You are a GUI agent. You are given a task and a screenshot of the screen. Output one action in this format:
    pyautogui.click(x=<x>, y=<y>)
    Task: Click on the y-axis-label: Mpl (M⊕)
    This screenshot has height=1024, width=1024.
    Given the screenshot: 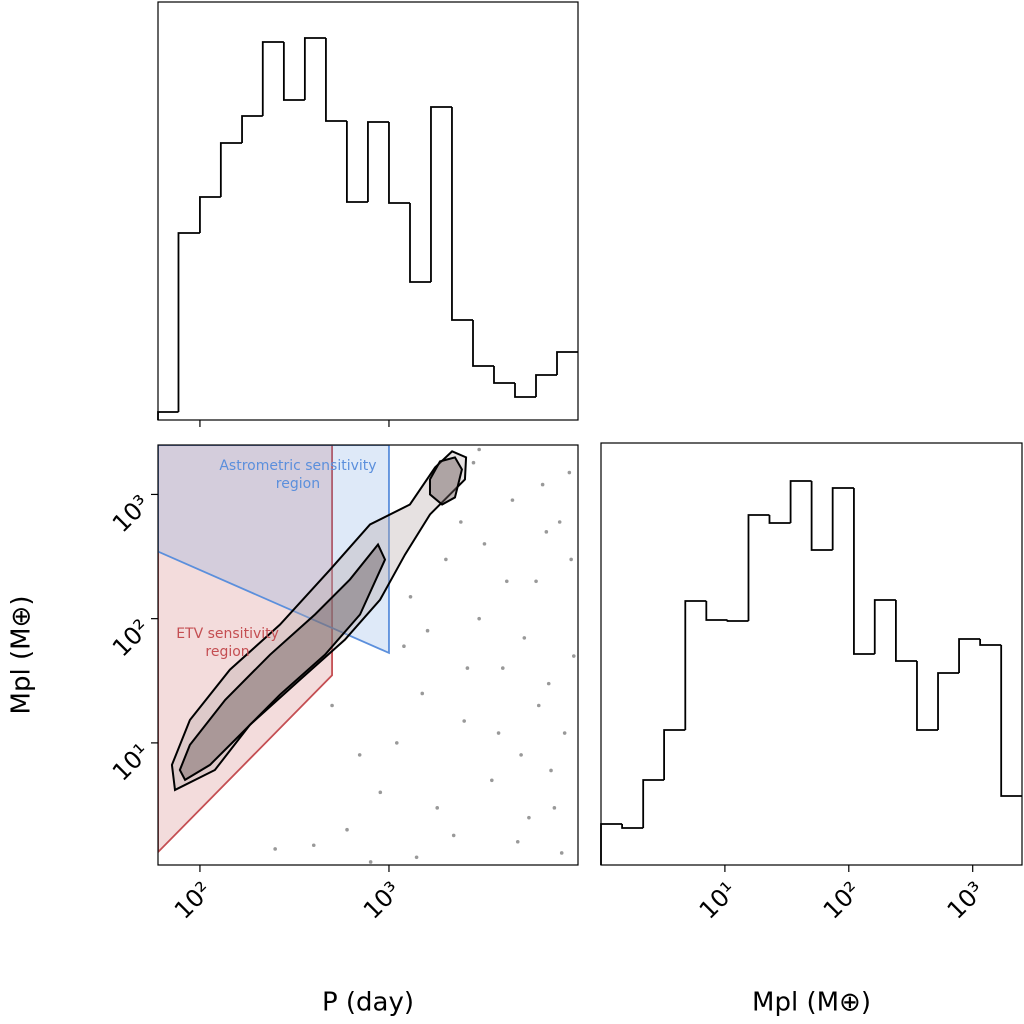 What is the action you would take?
    pyautogui.click(x=22, y=655)
    